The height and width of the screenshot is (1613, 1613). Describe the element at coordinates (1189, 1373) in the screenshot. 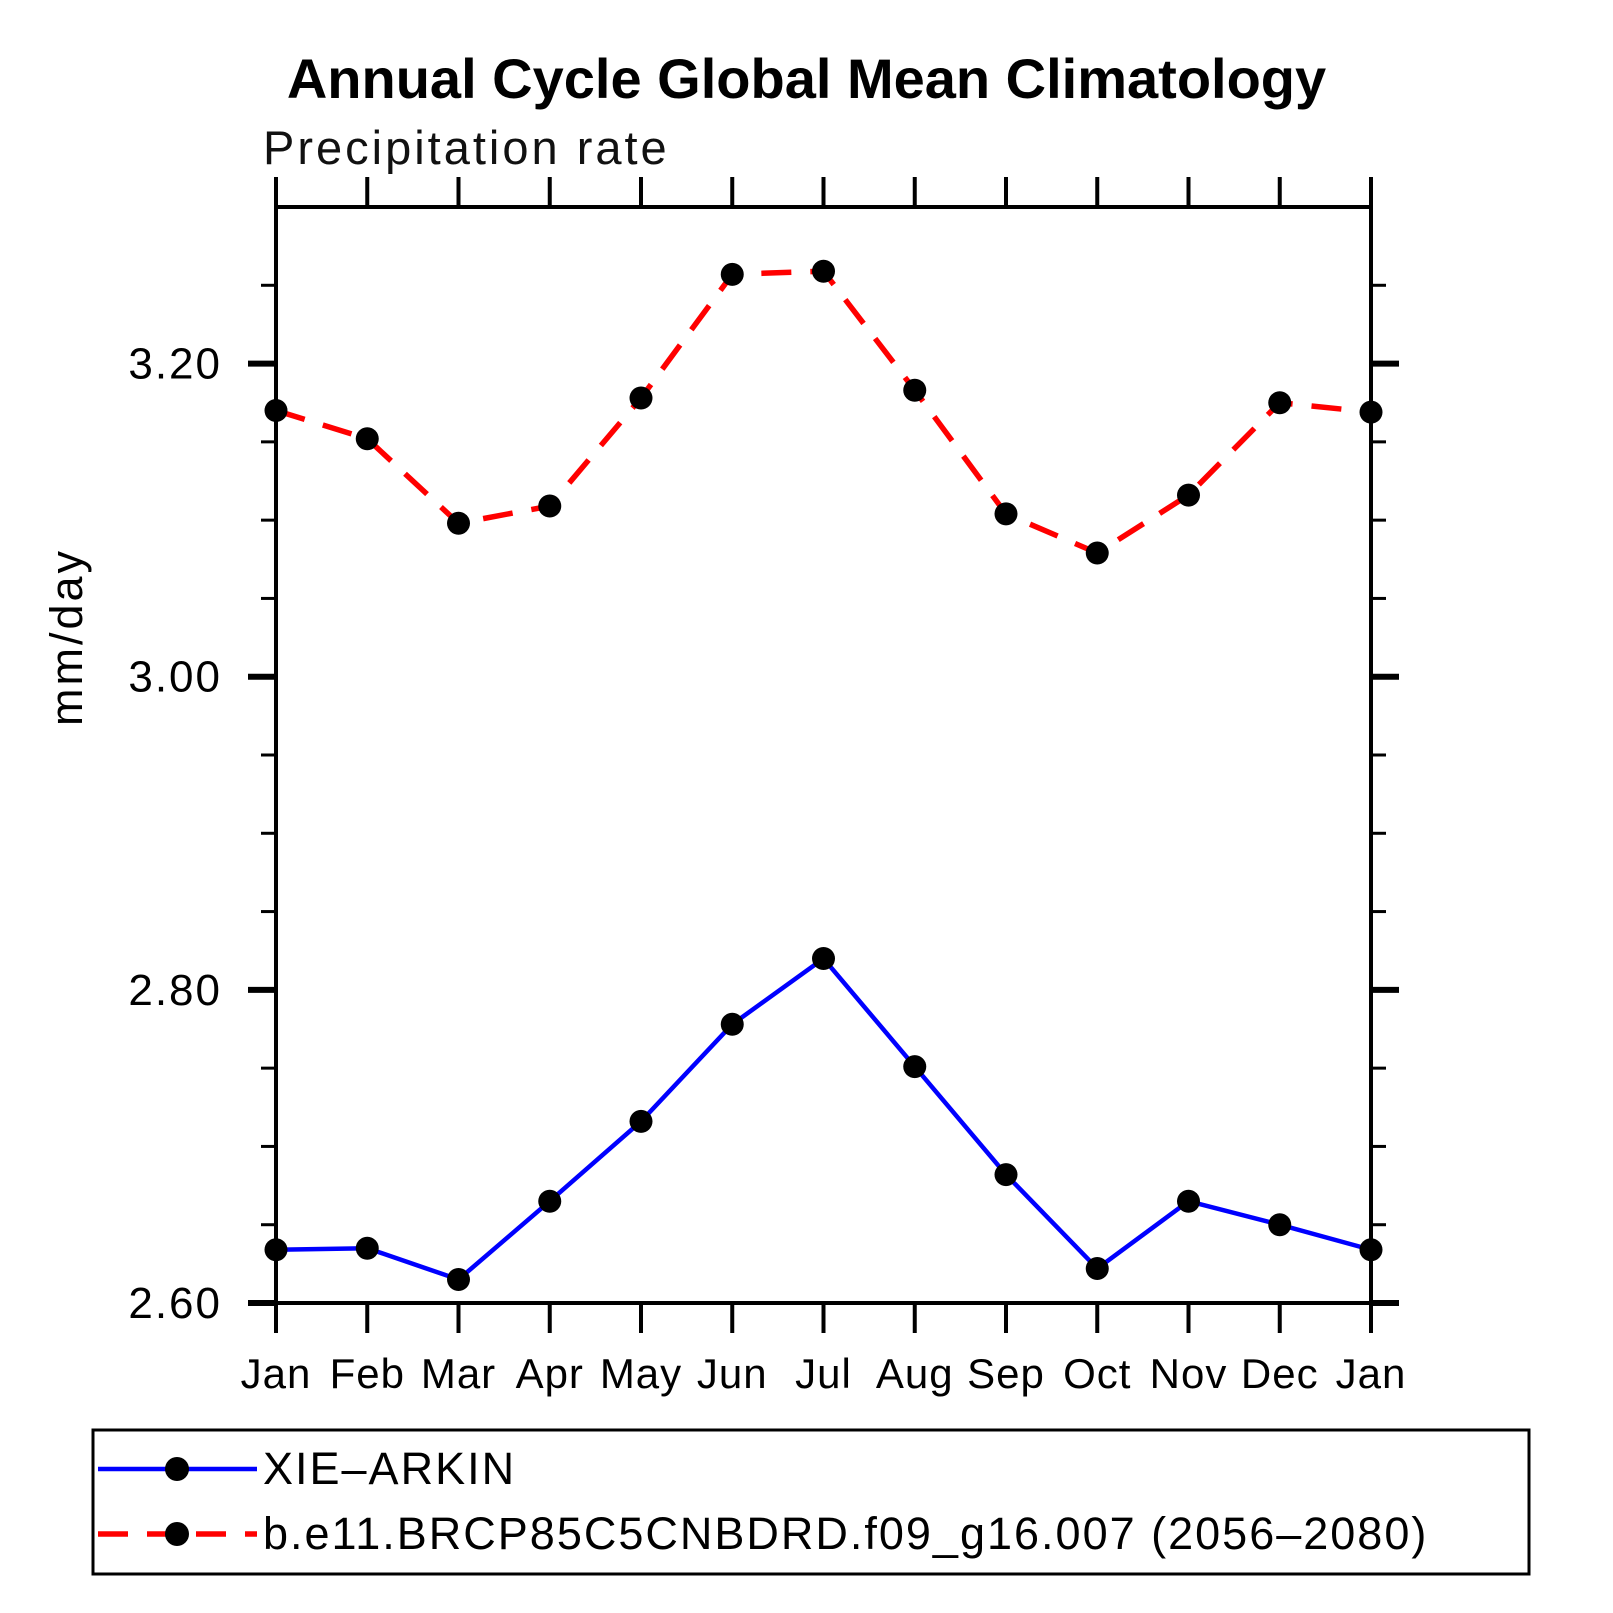

I see `x-tick-label: Nov` at that location.